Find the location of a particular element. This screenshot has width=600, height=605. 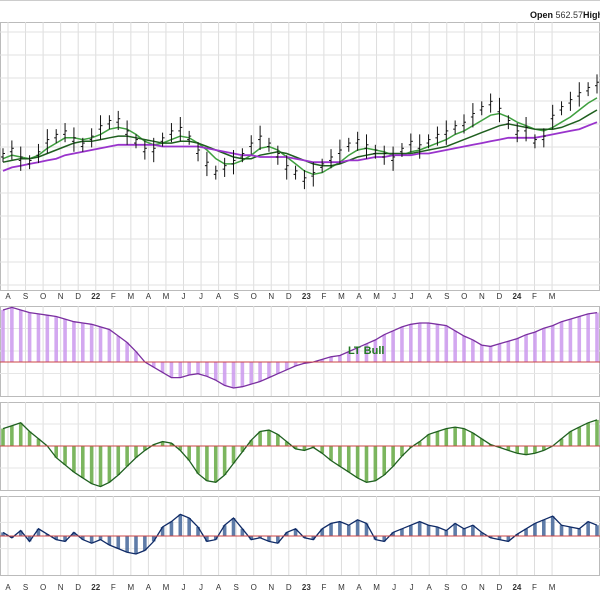

high-header: High is located at coordinates (591, 15).